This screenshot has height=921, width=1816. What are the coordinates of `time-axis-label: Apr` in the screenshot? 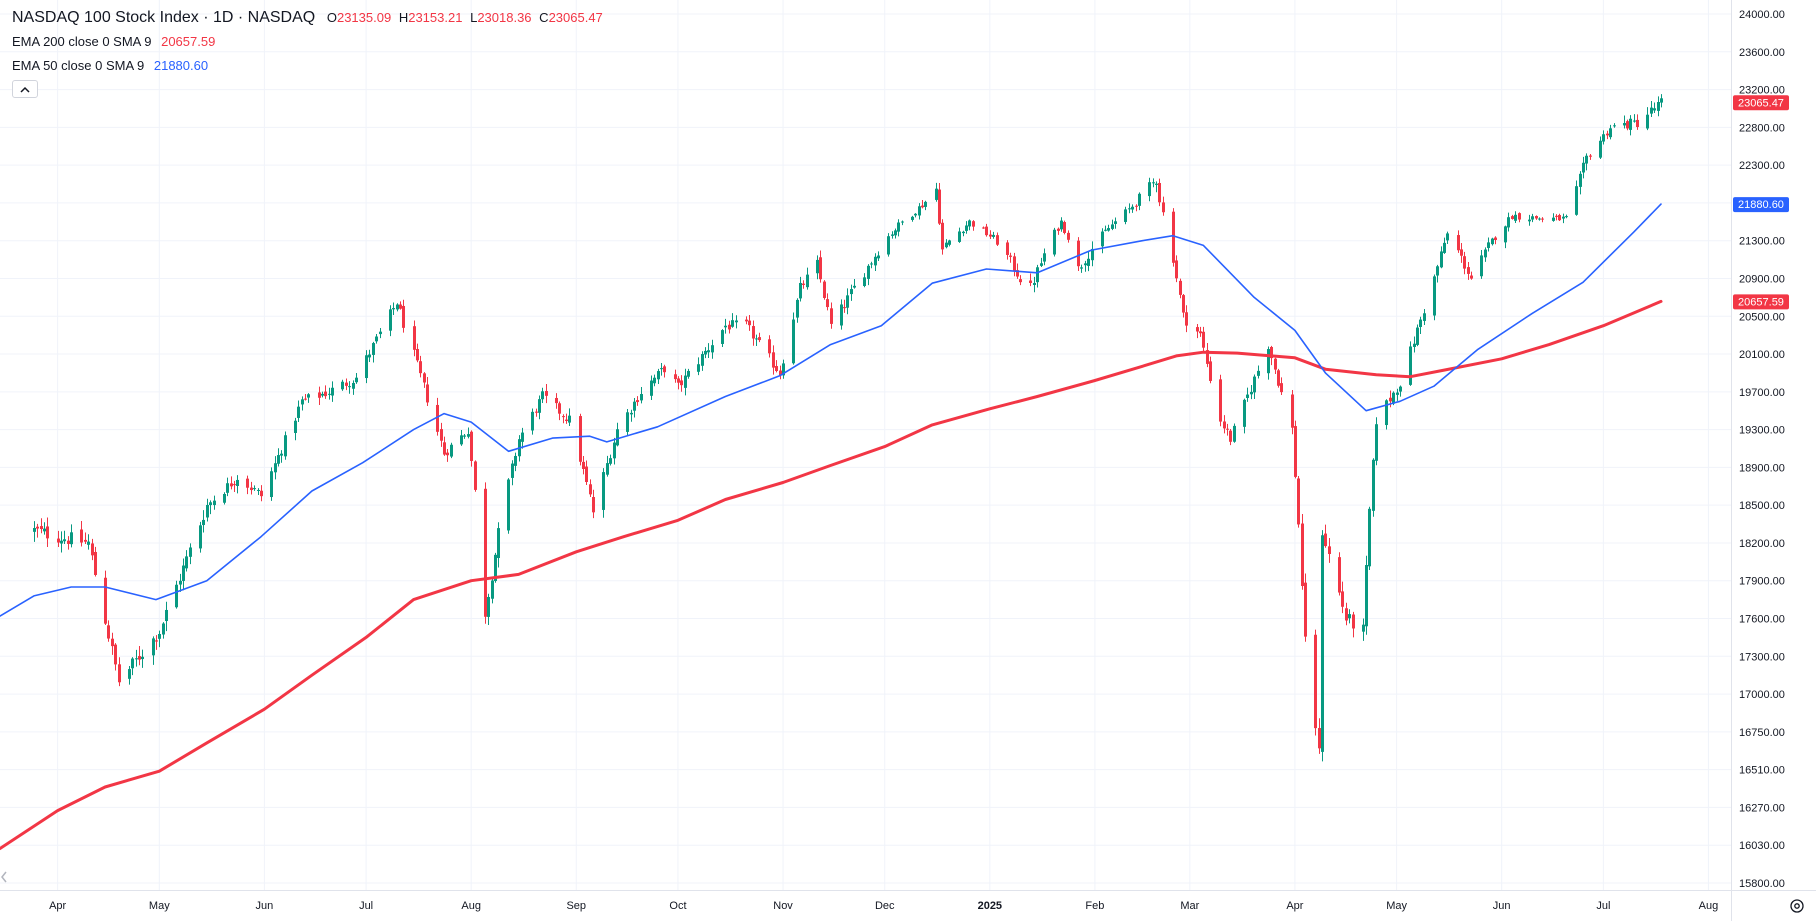 It's located at (1294, 906).